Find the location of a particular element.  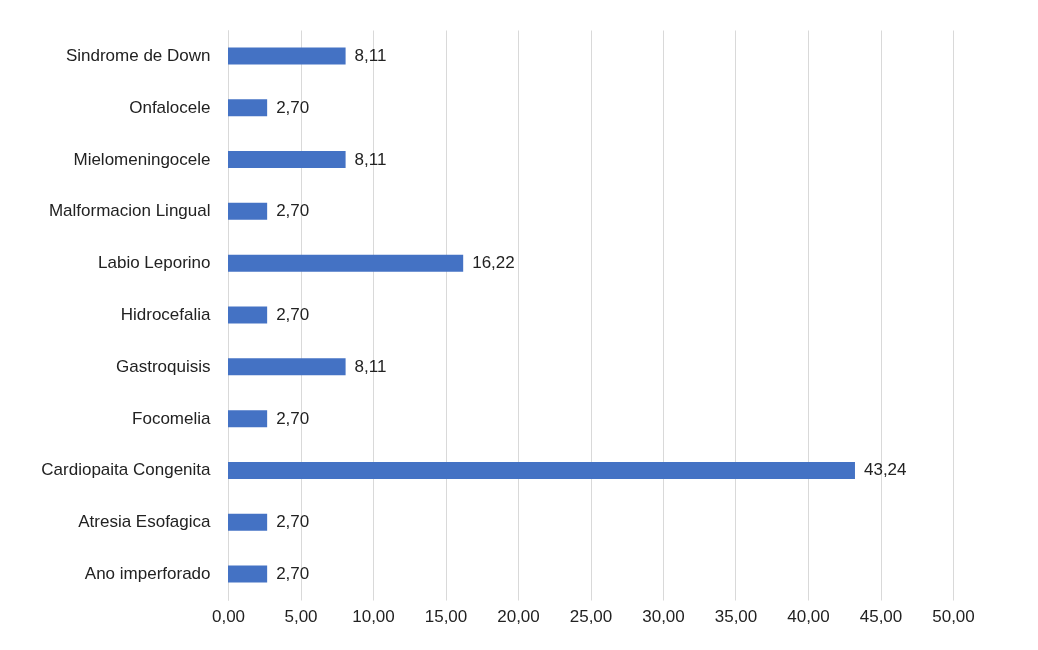

x-tick-label: 15,00 is located at coordinates (446, 616).